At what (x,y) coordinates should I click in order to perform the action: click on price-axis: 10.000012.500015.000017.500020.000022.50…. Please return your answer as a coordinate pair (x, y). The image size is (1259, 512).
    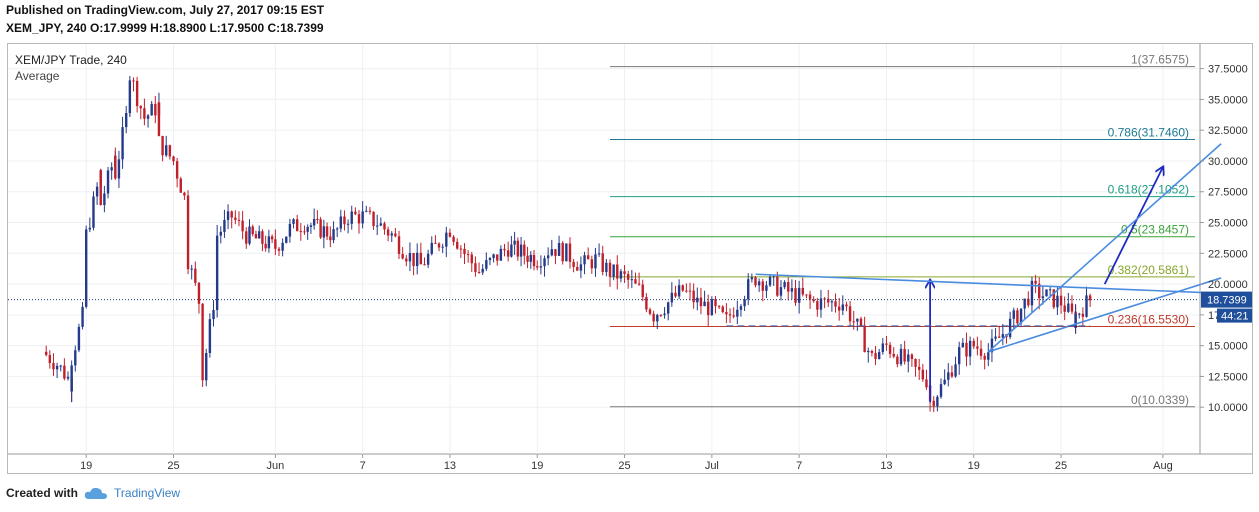
    Looking at the image, I should click on (1226, 239).